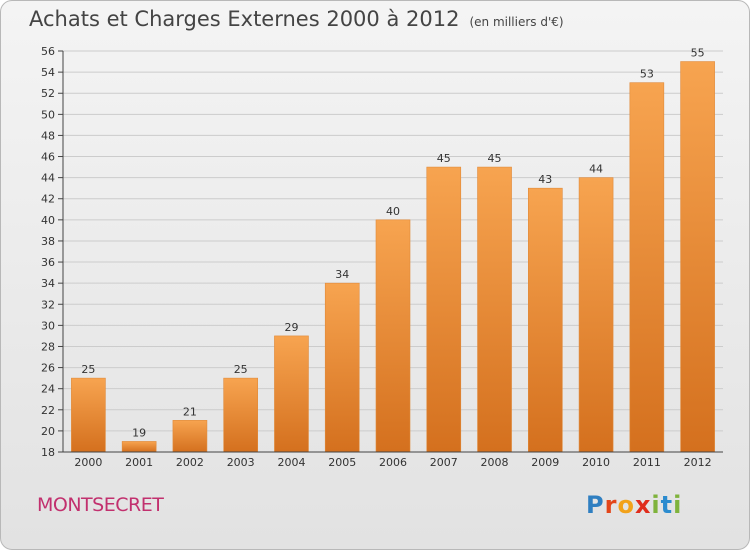 Image resolution: width=750 pixels, height=550 pixels. Describe the element at coordinates (667, 505) in the screenshot. I see `logo-letter: t` at that location.